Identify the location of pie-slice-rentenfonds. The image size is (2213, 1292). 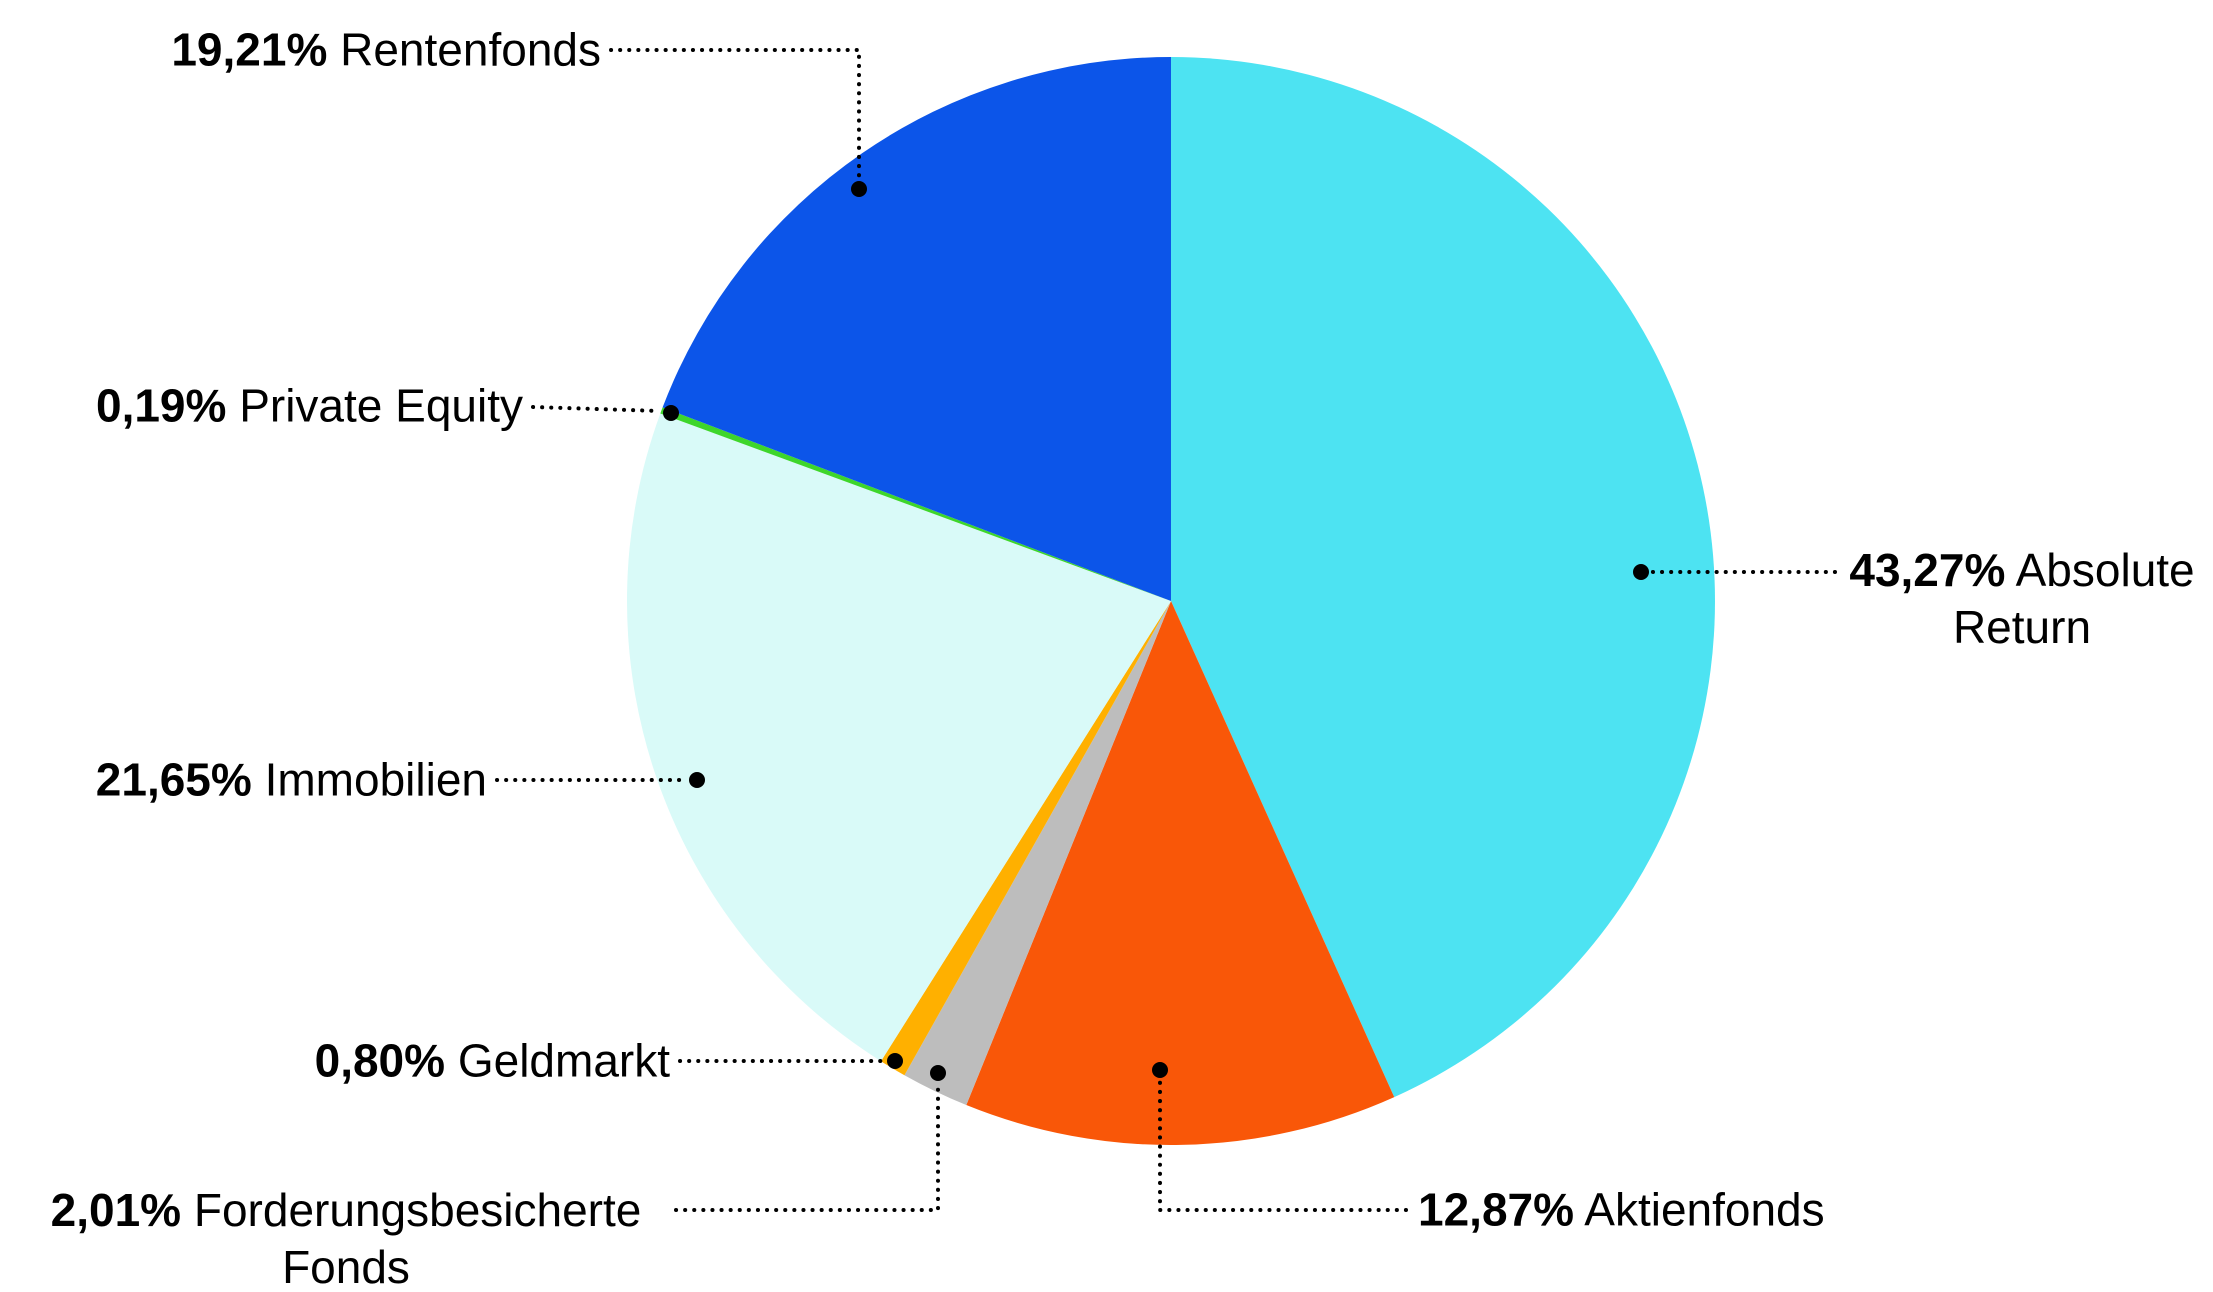
(916, 329).